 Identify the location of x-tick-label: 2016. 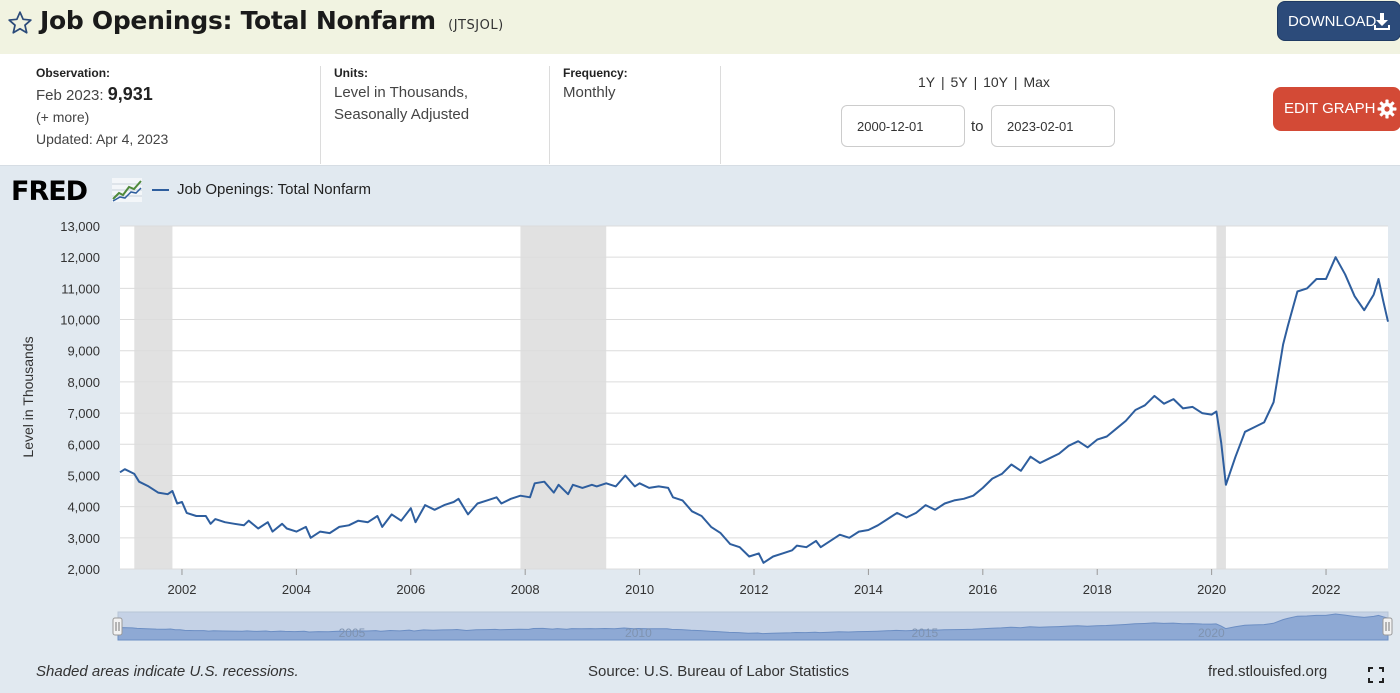
(982, 589).